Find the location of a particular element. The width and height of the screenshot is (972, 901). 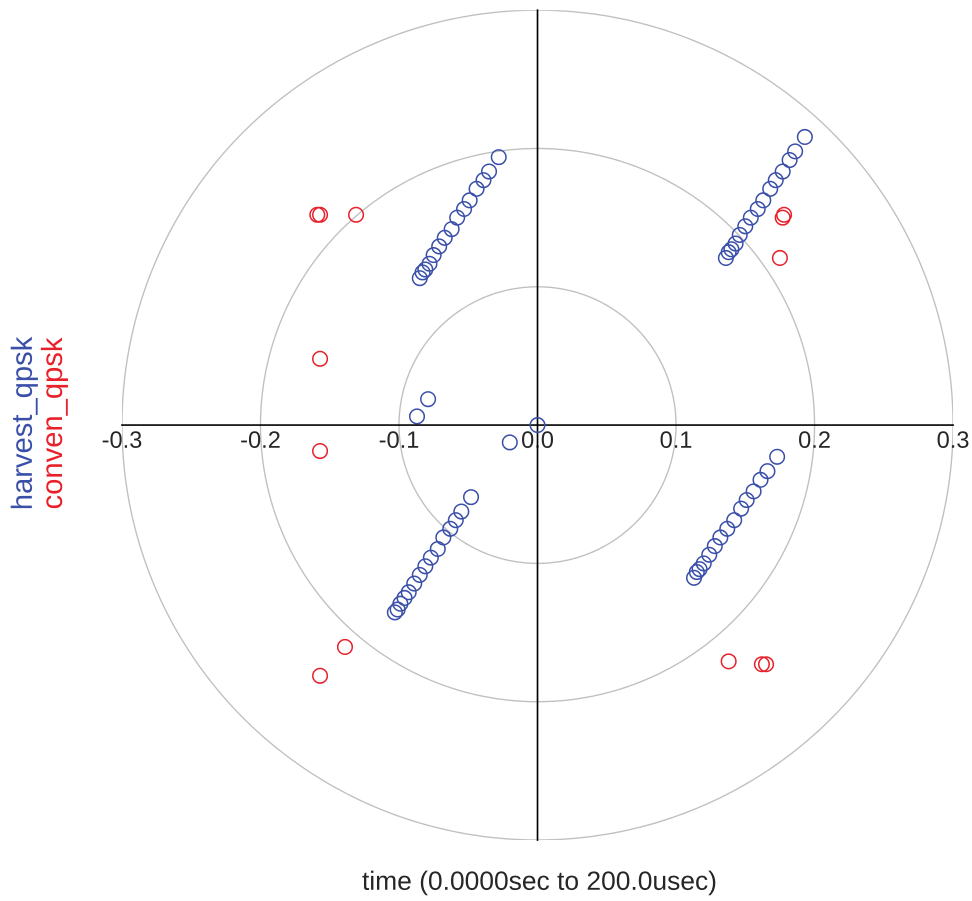

text: conven_qpsk is located at coordinates (54, 422).